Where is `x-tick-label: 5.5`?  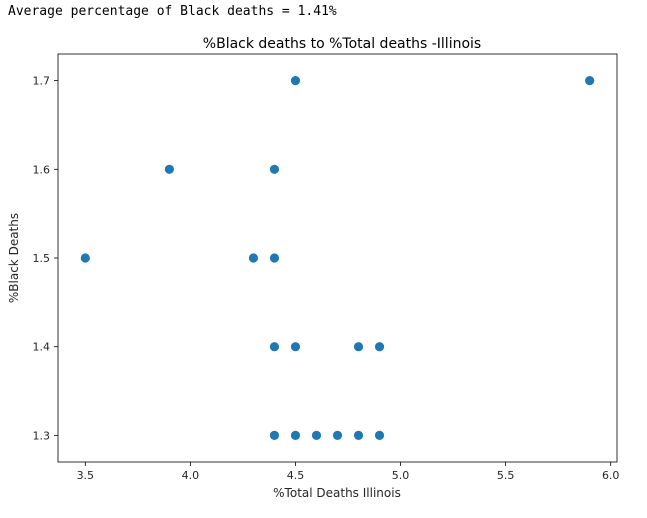
x-tick-label: 5.5 is located at coordinates (506, 475).